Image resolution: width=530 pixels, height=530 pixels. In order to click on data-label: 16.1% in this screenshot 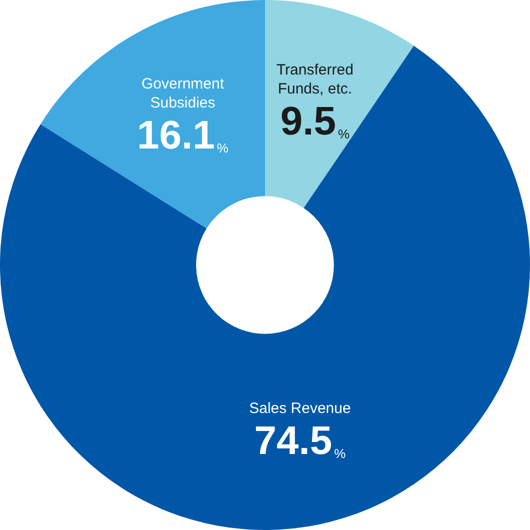, I will do `click(183, 135)`.